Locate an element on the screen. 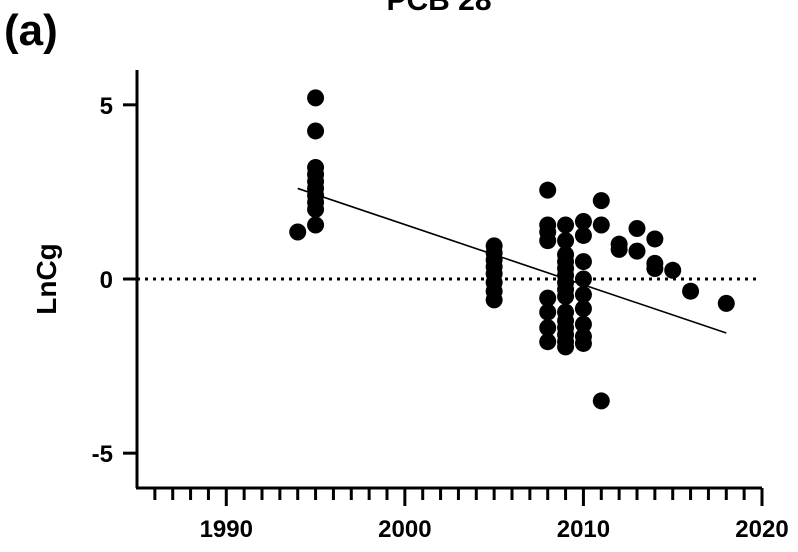 This screenshot has width=798, height=552. x-tick-label: 2010 is located at coordinates (583, 529).